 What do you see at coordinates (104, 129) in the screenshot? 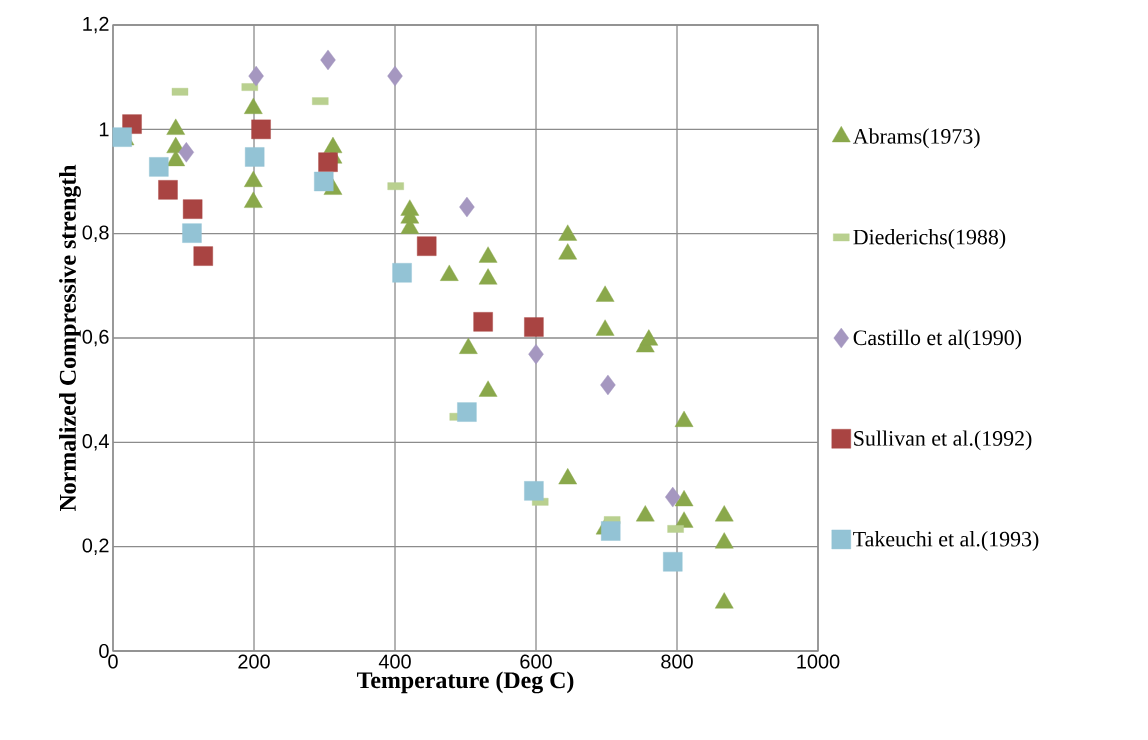
I see `y-tick-label: 1` at bounding box center [104, 129].